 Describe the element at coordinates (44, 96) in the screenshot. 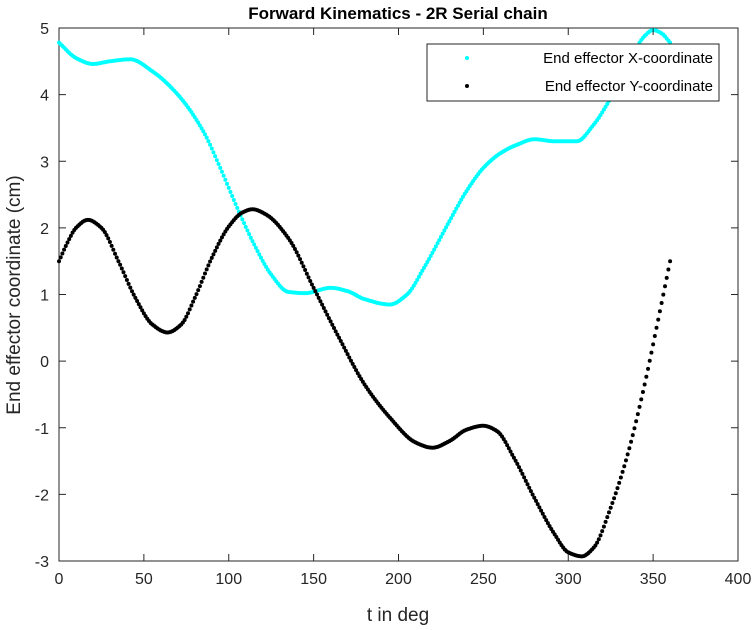

I see `y-tick-label: 4` at that location.